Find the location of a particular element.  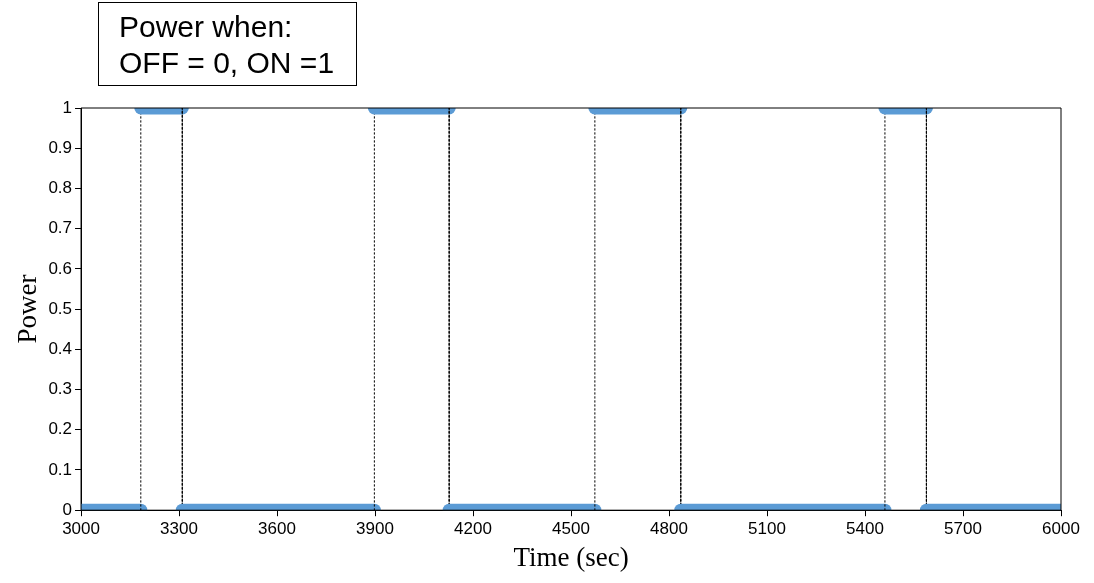

x-tick-label: 3000 is located at coordinates (81, 529).